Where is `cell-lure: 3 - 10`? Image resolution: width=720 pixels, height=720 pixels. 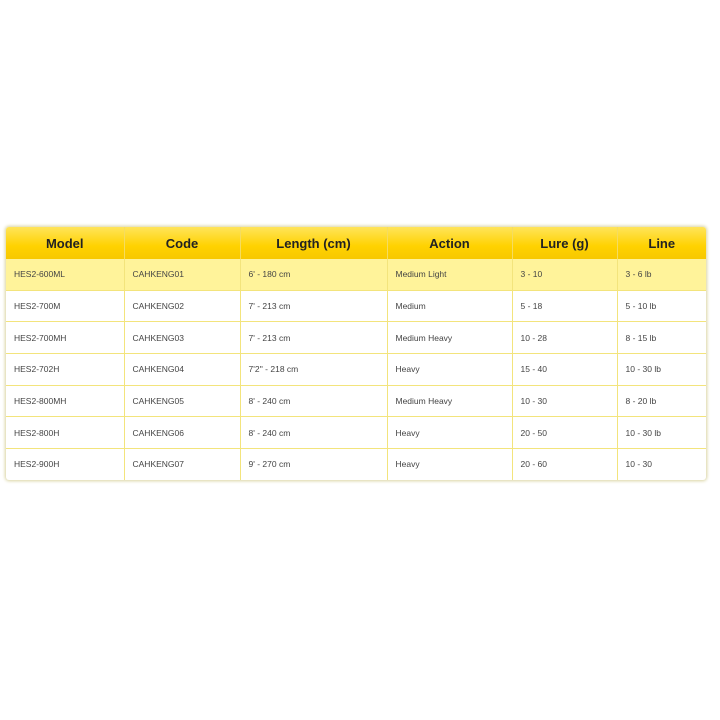
cell-lure: 3 - 10 is located at coordinates (564, 275).